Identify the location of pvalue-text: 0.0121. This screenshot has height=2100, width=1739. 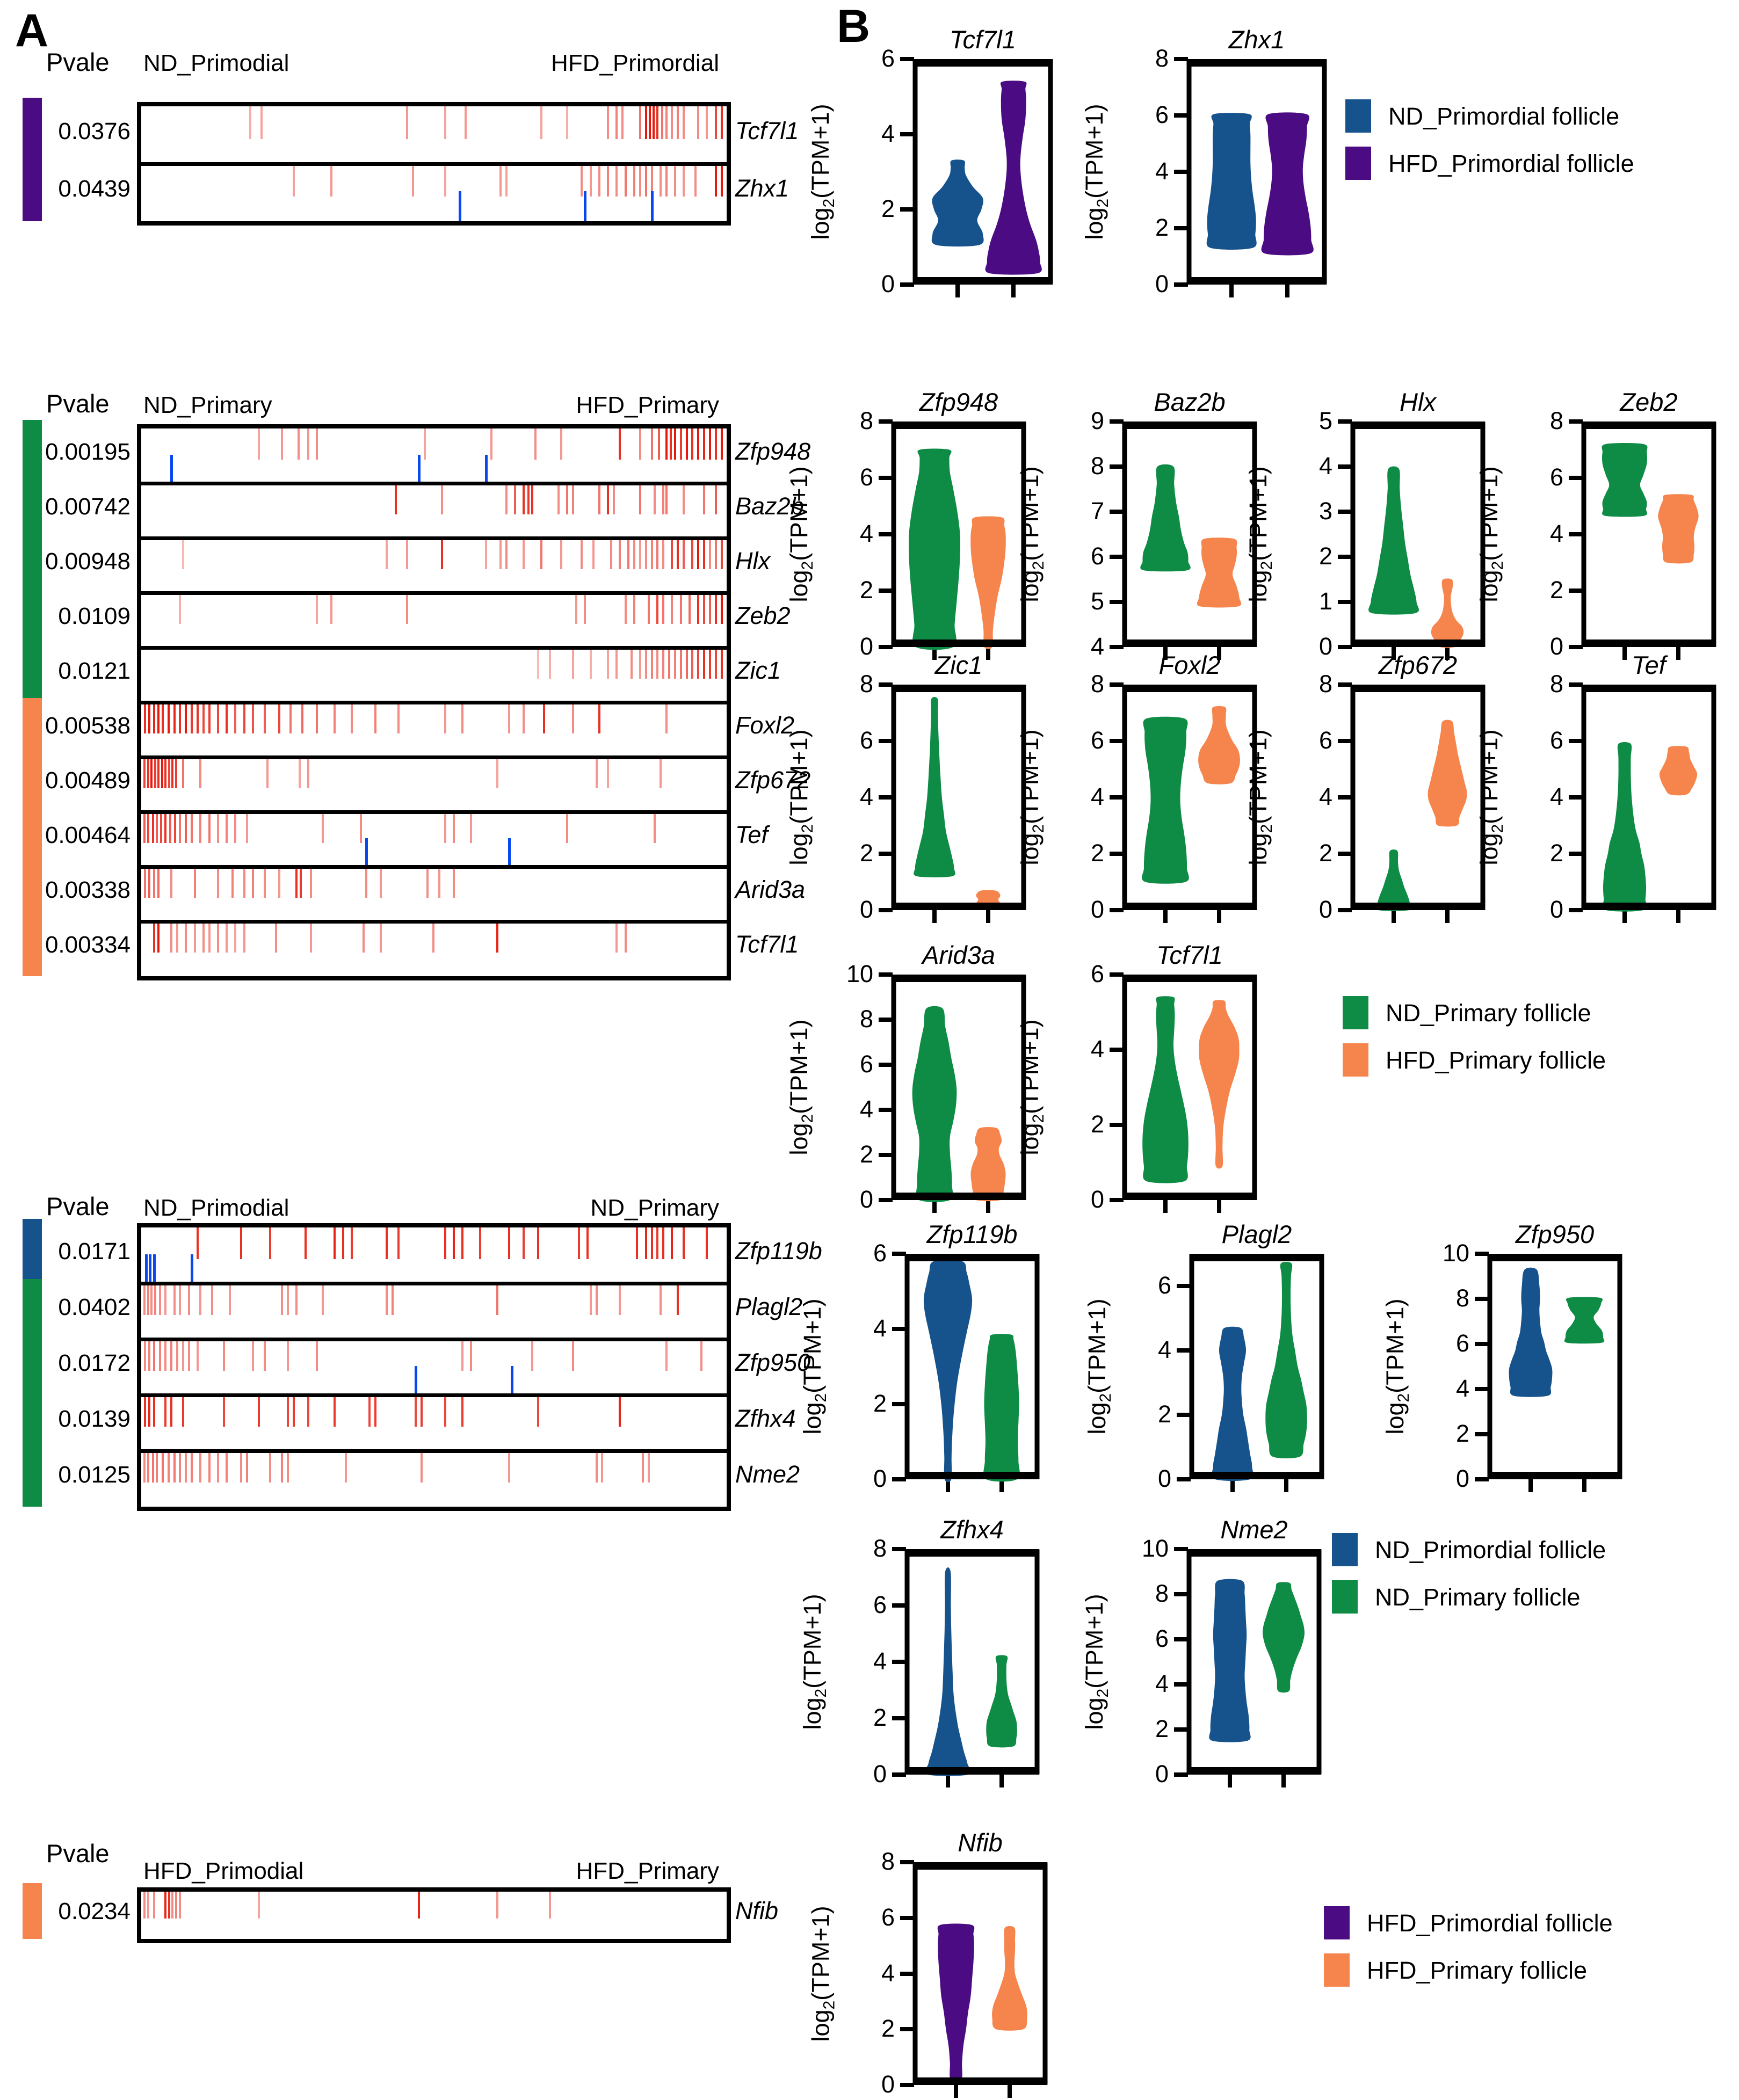
(94, 671).